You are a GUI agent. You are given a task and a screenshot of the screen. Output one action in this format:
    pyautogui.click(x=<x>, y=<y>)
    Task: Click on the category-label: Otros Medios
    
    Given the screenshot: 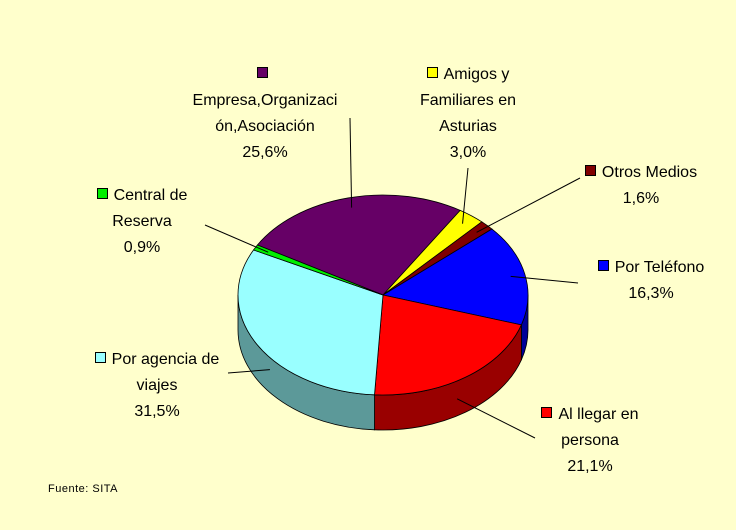 What is the action you would take?
    pyautogui.click(x=649, y=172)
    